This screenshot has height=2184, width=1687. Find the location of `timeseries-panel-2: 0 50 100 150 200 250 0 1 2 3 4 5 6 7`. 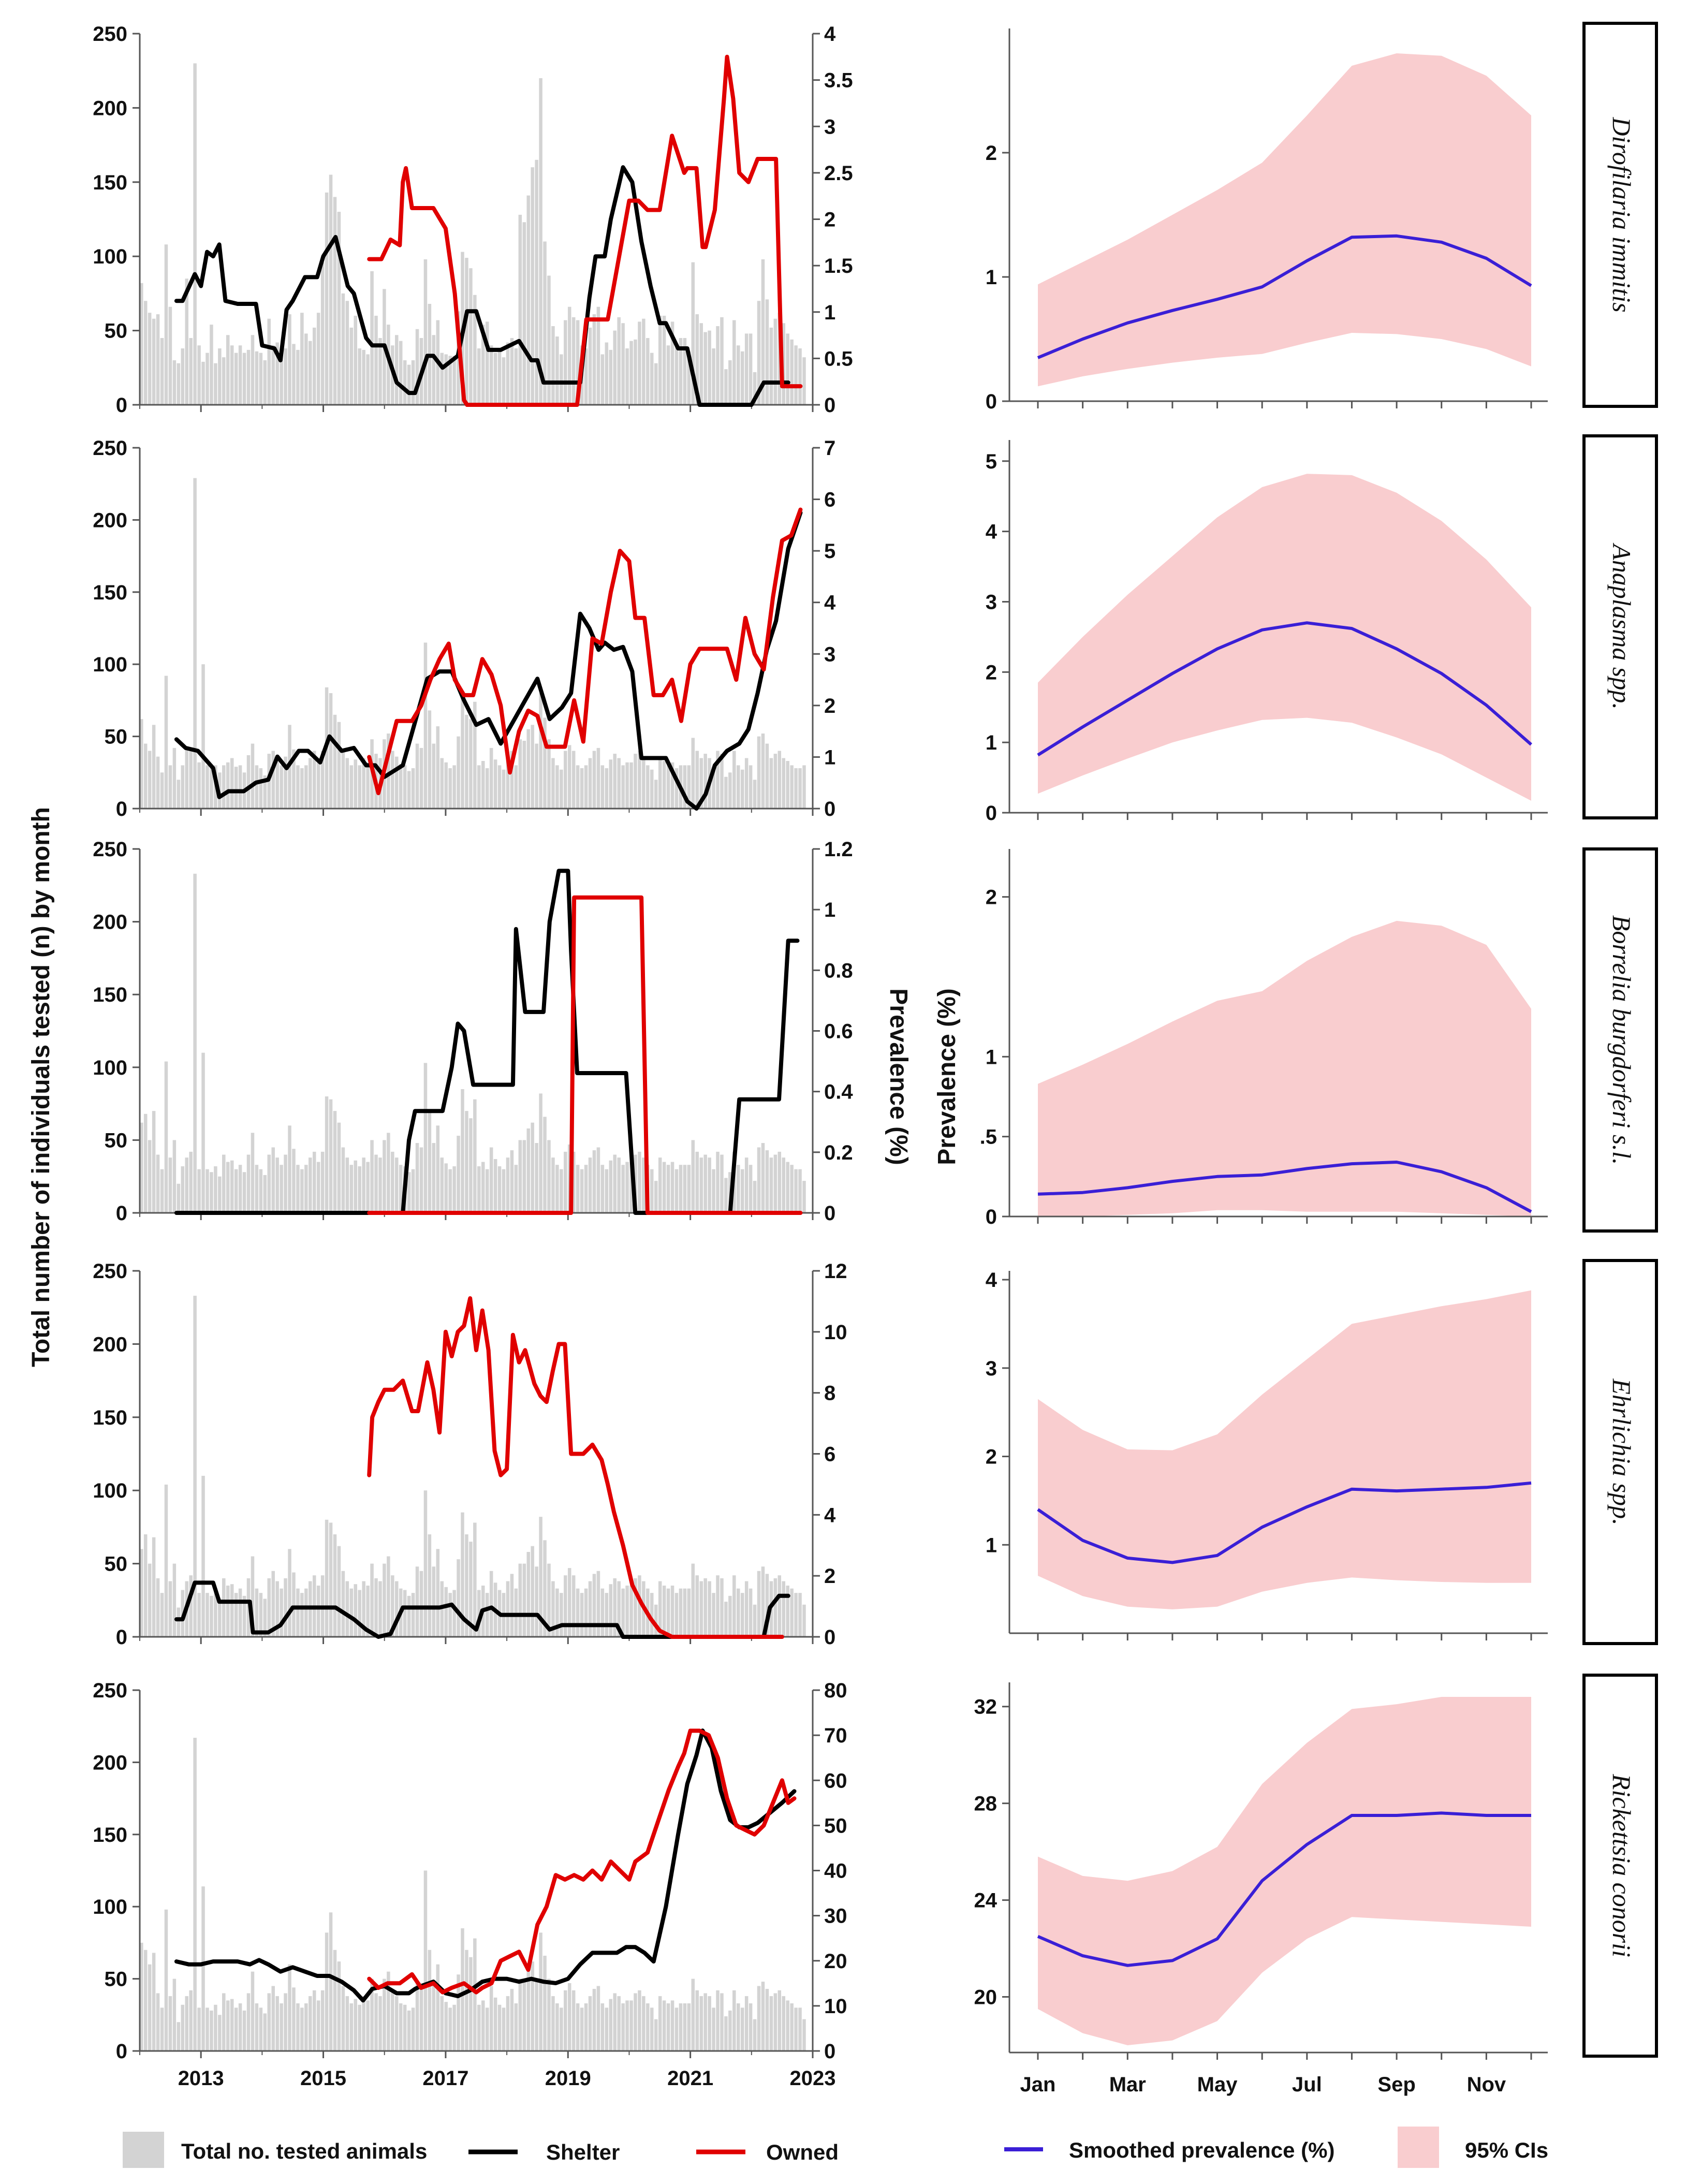

timeseries-panel-2: 0 50 100 150 200 250 0 1 2 3 4 5 6 7 is located at coordinates (464, 628).